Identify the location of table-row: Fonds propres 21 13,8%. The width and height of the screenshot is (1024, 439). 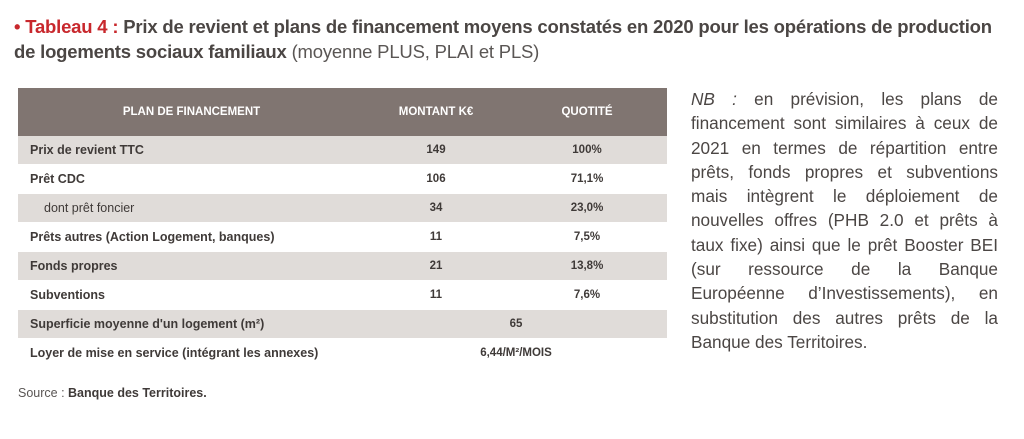
(342, 266).